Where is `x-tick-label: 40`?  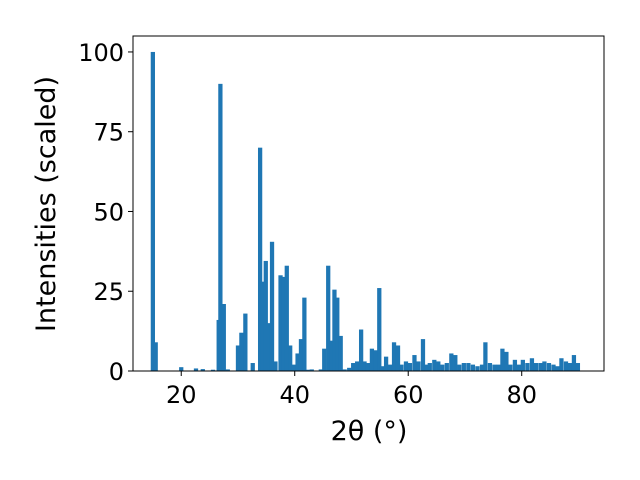
x-tick-label: 40 is located at coordinates (294, 395).